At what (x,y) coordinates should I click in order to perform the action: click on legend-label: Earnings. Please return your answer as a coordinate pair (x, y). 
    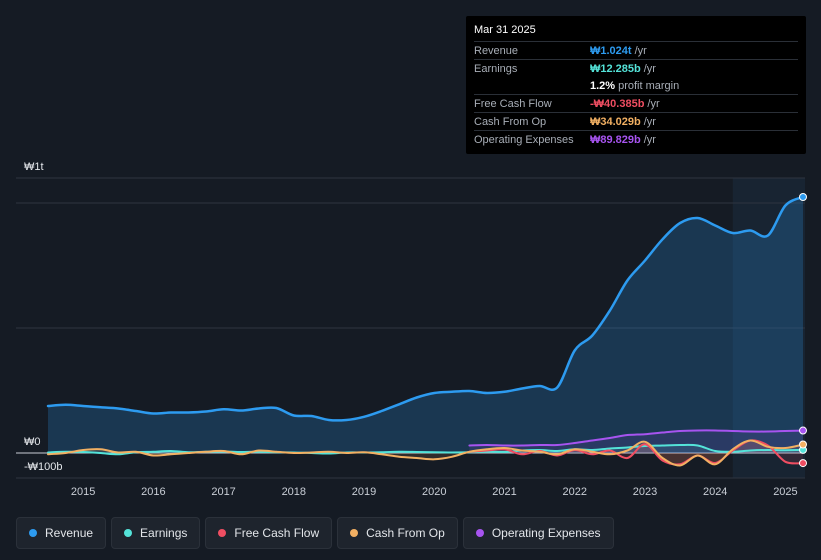
    Looking at the image, I should click on (164, 533).